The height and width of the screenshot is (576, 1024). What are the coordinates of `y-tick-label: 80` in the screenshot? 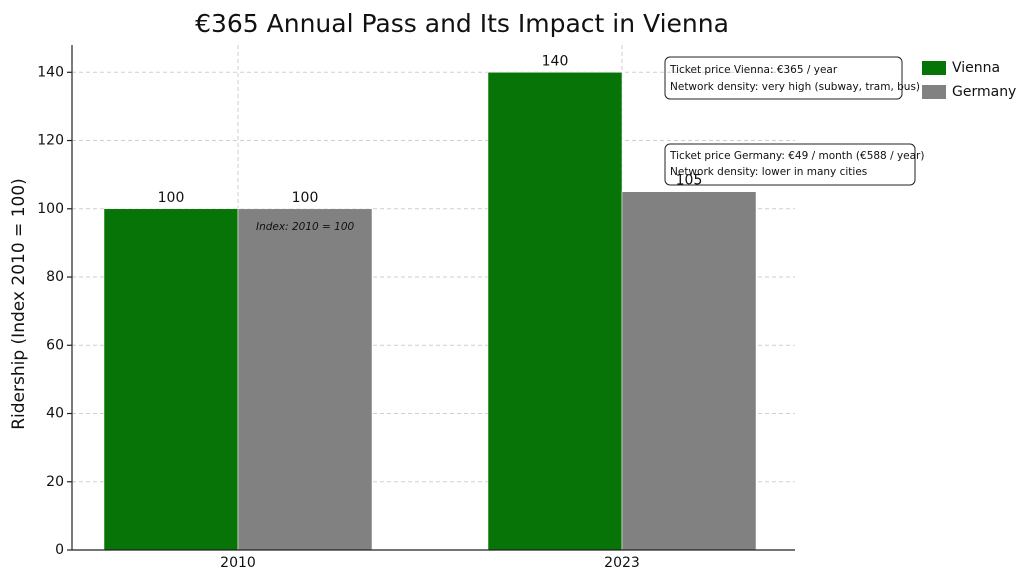 It's located at (55, 277).